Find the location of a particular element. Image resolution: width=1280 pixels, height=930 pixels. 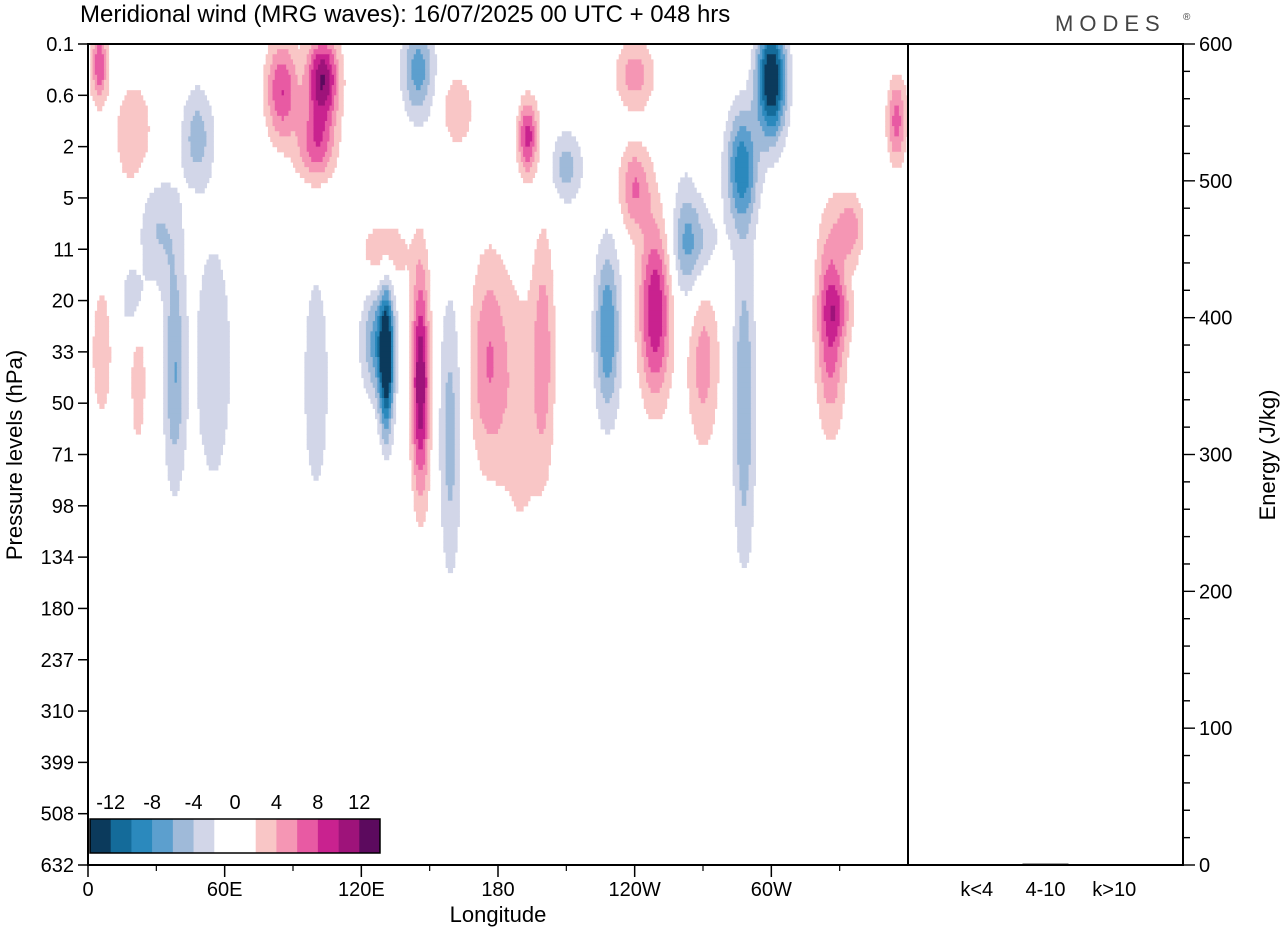

colorbar-tick-label: 12 is located at coordinates (359, 803).